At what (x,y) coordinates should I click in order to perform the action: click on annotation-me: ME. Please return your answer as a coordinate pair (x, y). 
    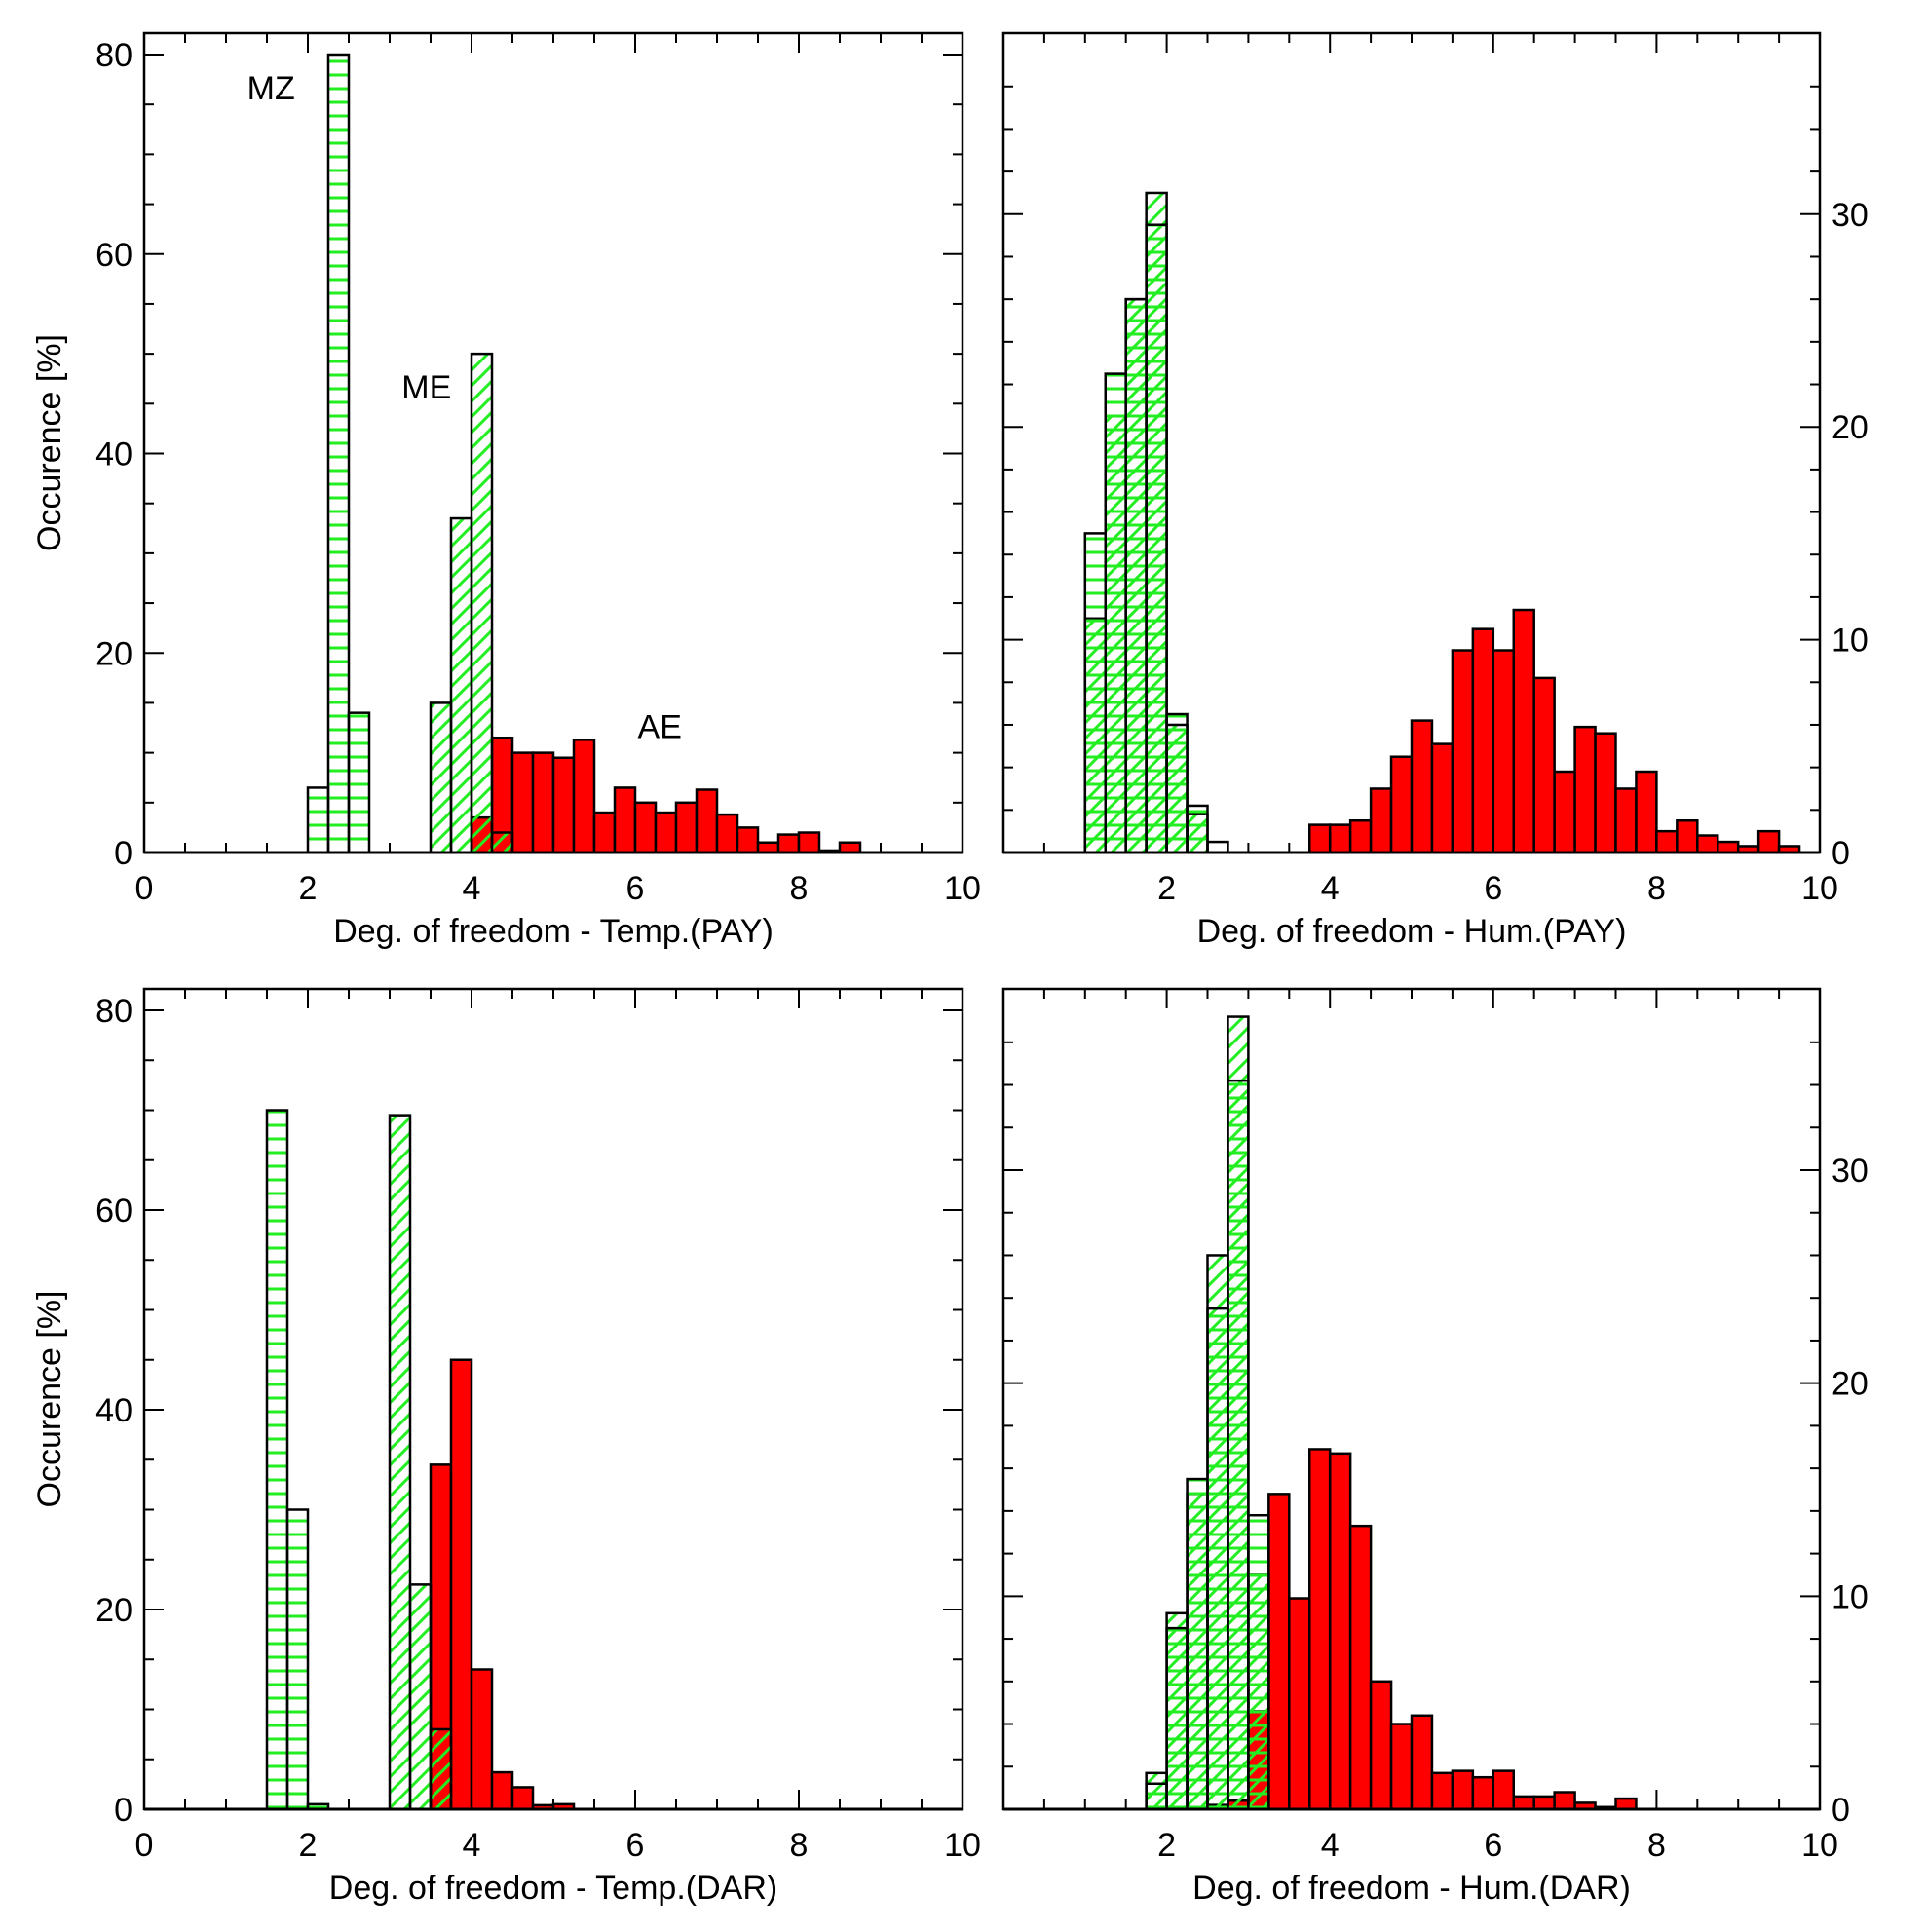
    Looking at the image, I should click on (426, 387).